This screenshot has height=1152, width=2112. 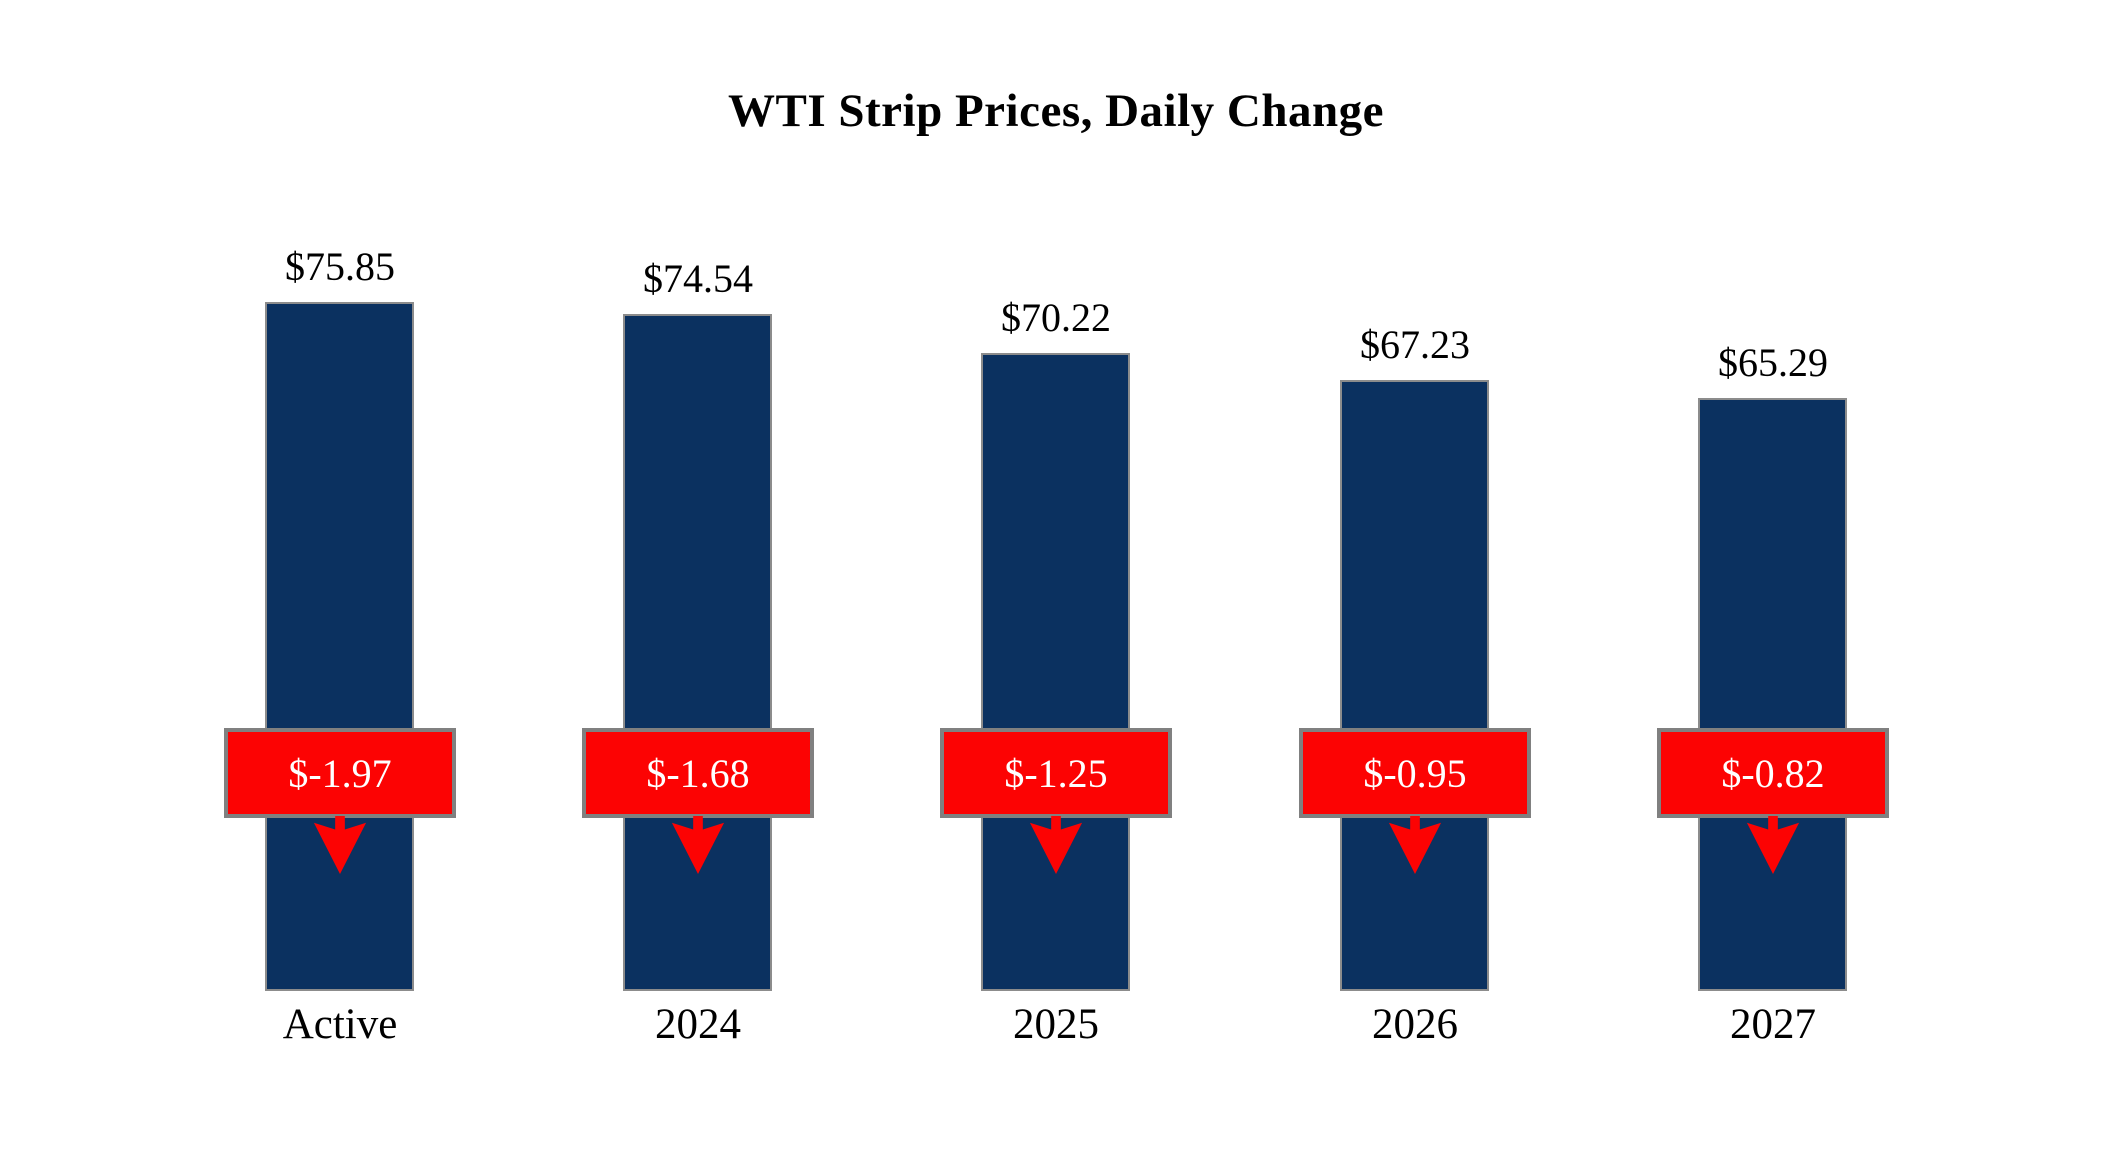 What do you see at coordinates (1415, 344) in the screenshot?
I see `price-label: $67.23` at bounding box center [1415, 344].